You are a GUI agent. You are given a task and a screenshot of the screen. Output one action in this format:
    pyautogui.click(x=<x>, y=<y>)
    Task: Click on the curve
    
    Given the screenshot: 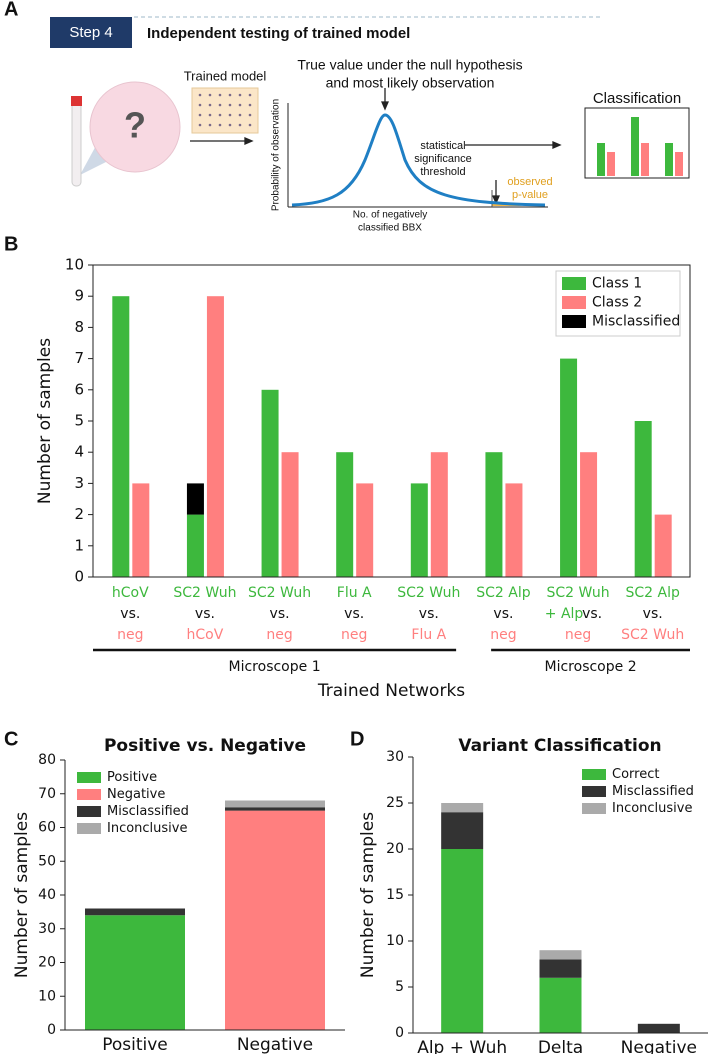 What is the action you would take?
    pyautogui.click(x=417, y=155)
    